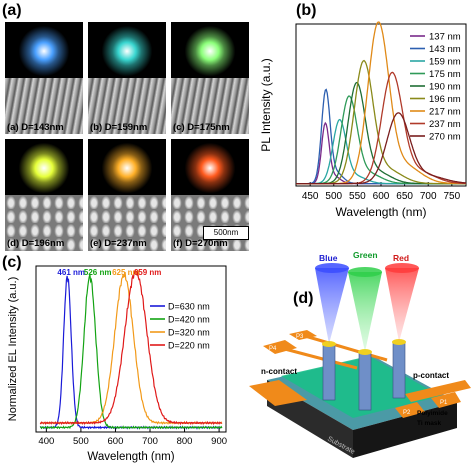 The image size is (474, 476). I want to click on green-beam-top, so click(365, 272).